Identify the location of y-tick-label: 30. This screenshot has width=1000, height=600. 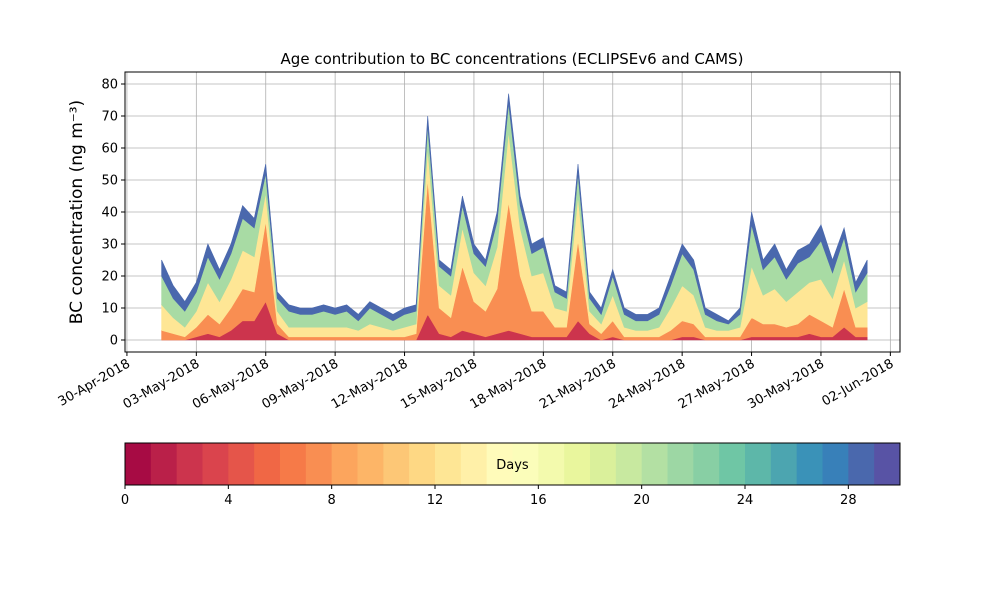
(109, 245).